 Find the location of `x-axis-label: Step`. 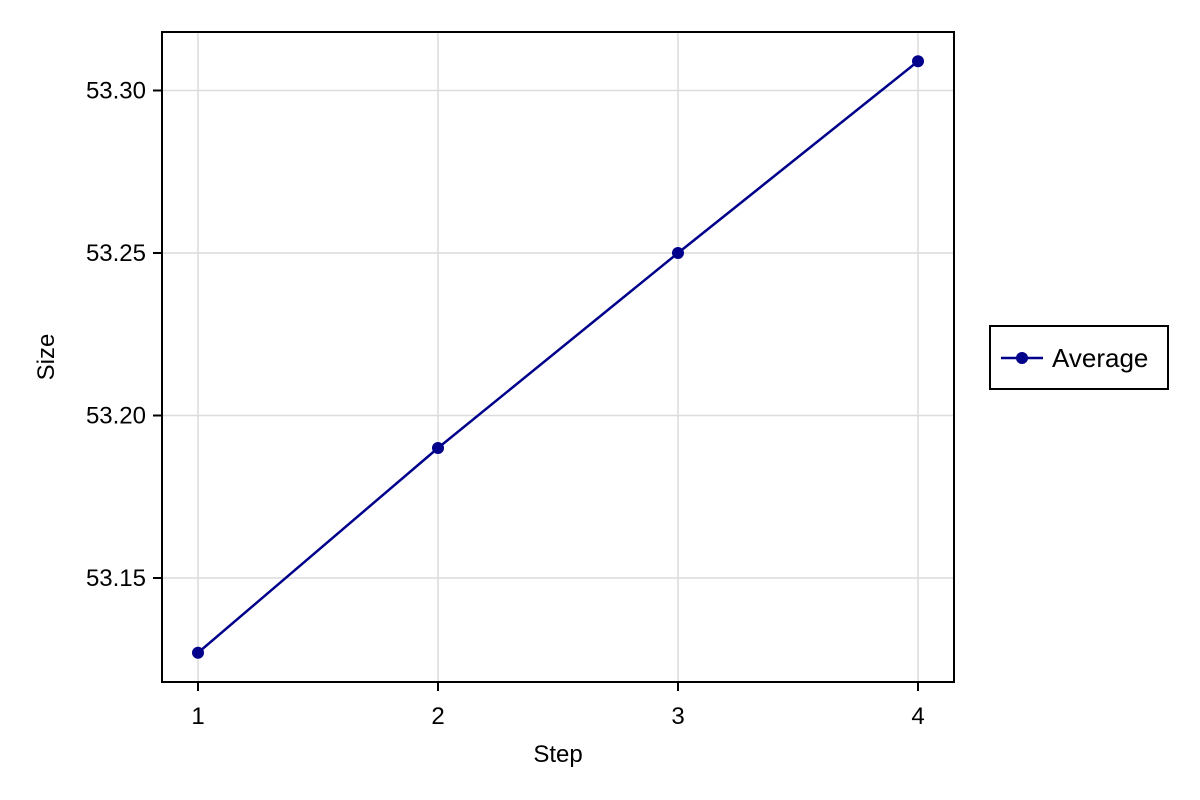

x-axis-label: Step is located at coordinates (557, 754).